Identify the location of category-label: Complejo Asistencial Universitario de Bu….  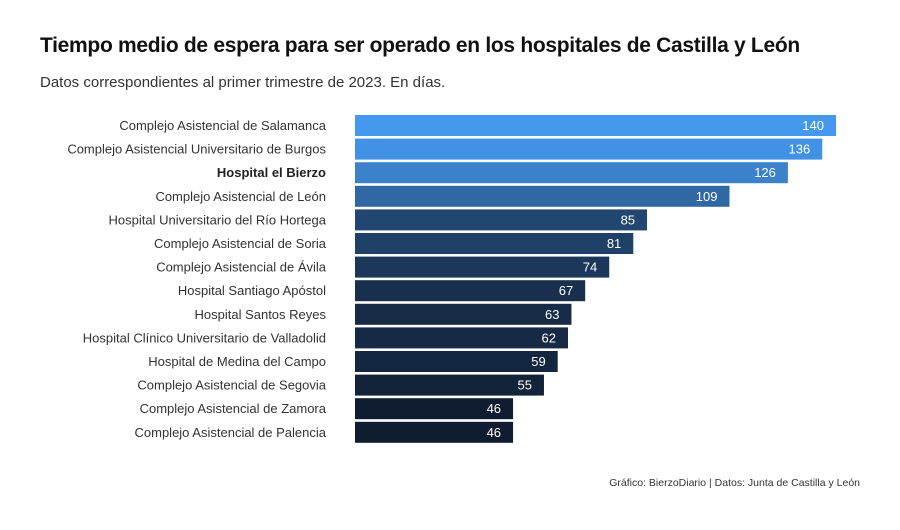
(196, 149).